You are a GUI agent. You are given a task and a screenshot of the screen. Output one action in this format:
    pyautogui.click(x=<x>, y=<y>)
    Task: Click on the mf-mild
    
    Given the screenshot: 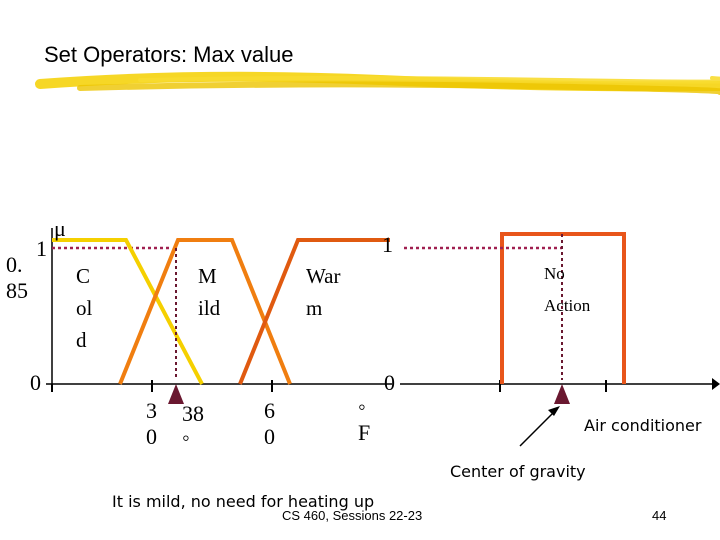 What is the action you would take?
    pyautogui.click(x=205, y=311)
    